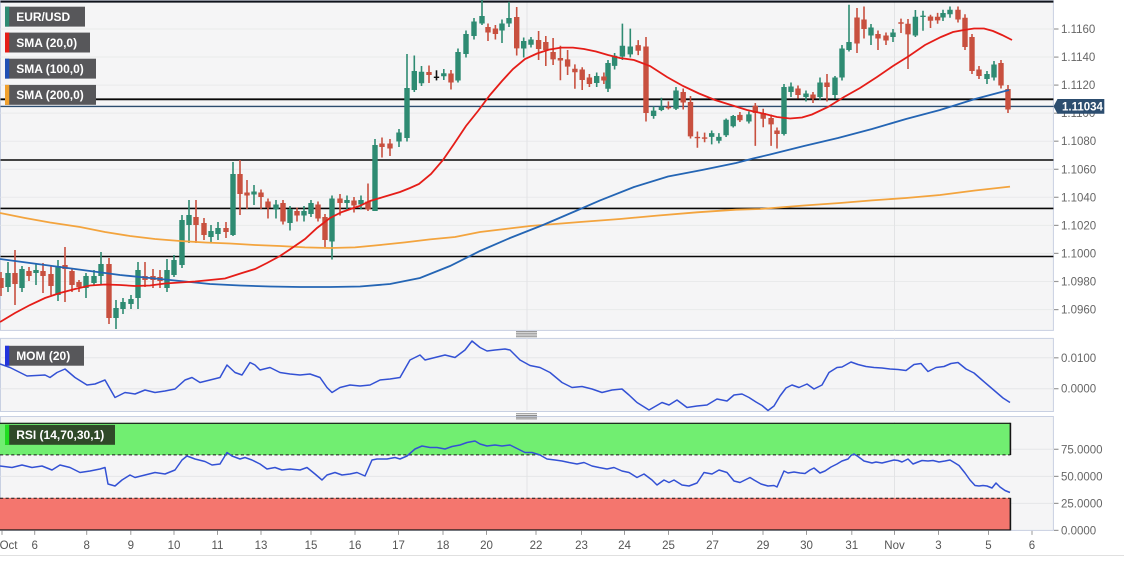  I want to click on svg-text: 9, so click(131, 546).